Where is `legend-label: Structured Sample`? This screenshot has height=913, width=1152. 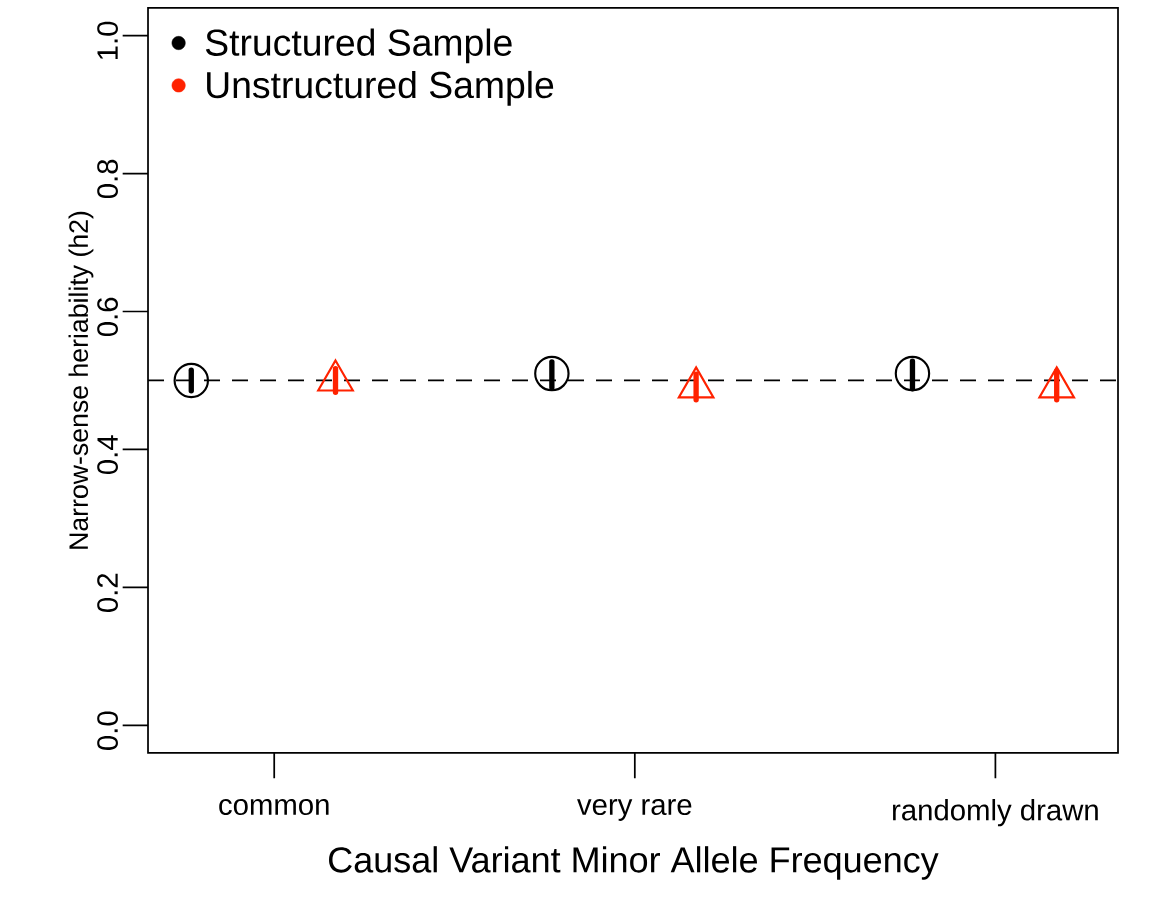 legend-label: Structured Sample is located at coordinates (358, 46).